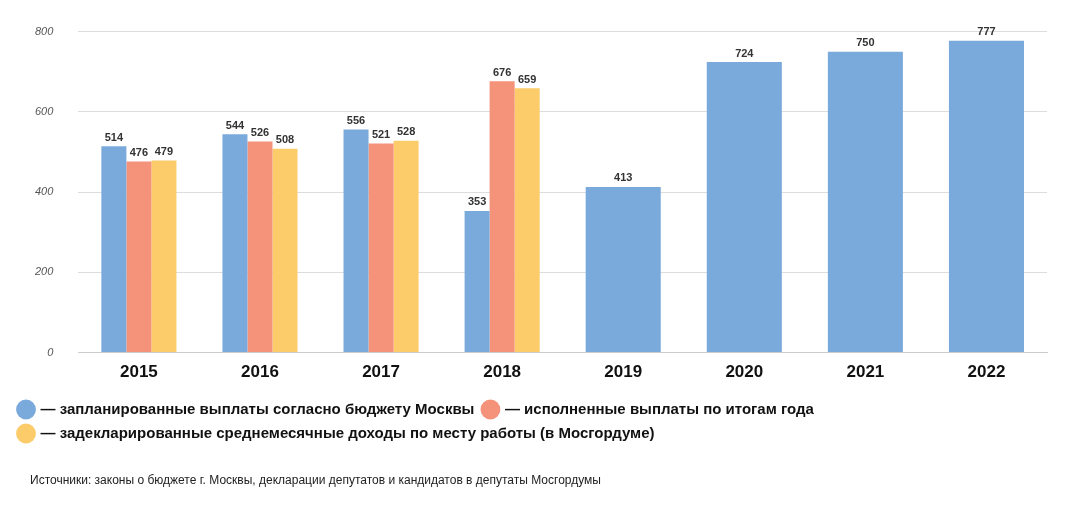 The height and width of the screenshot is (511, 1087). I want to click on data-label: 413, so click(623, 177).